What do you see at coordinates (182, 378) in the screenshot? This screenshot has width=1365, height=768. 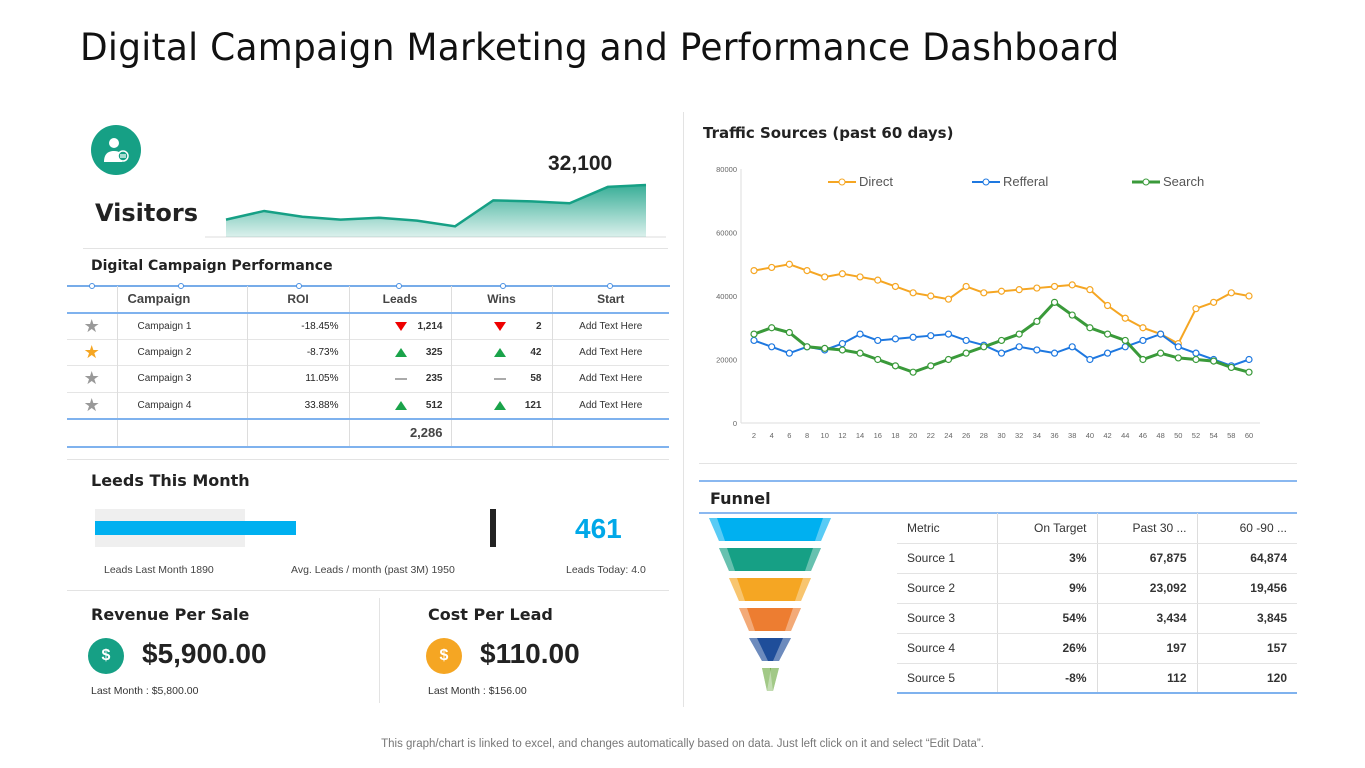 I see `campaign-name: Campaign 3` at bounding box center [182, 378].